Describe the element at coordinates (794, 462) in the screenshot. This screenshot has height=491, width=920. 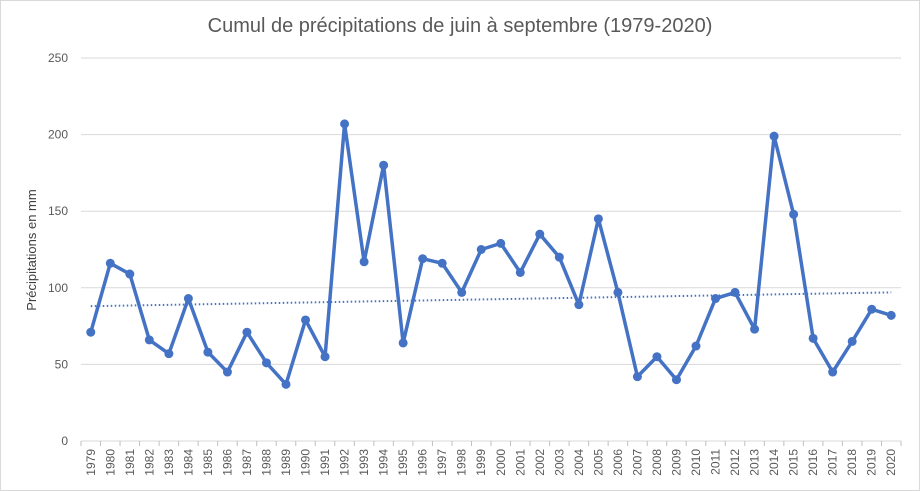
I see `x-tick-label: 2015` at that location.